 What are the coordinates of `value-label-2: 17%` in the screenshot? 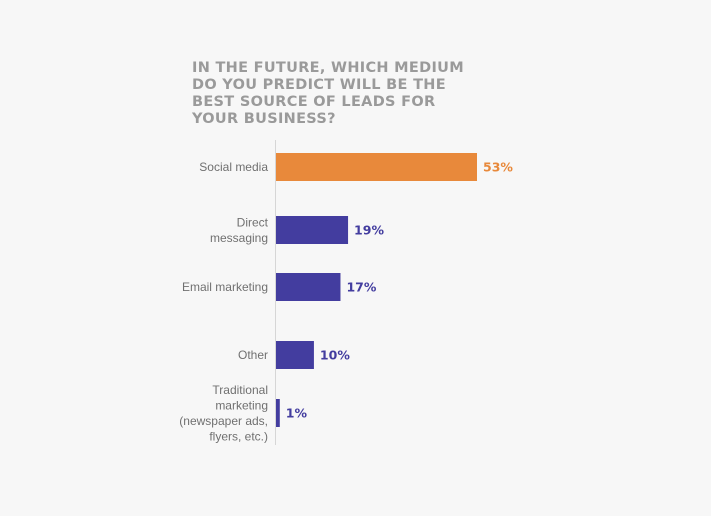 It's located at (361, 287).